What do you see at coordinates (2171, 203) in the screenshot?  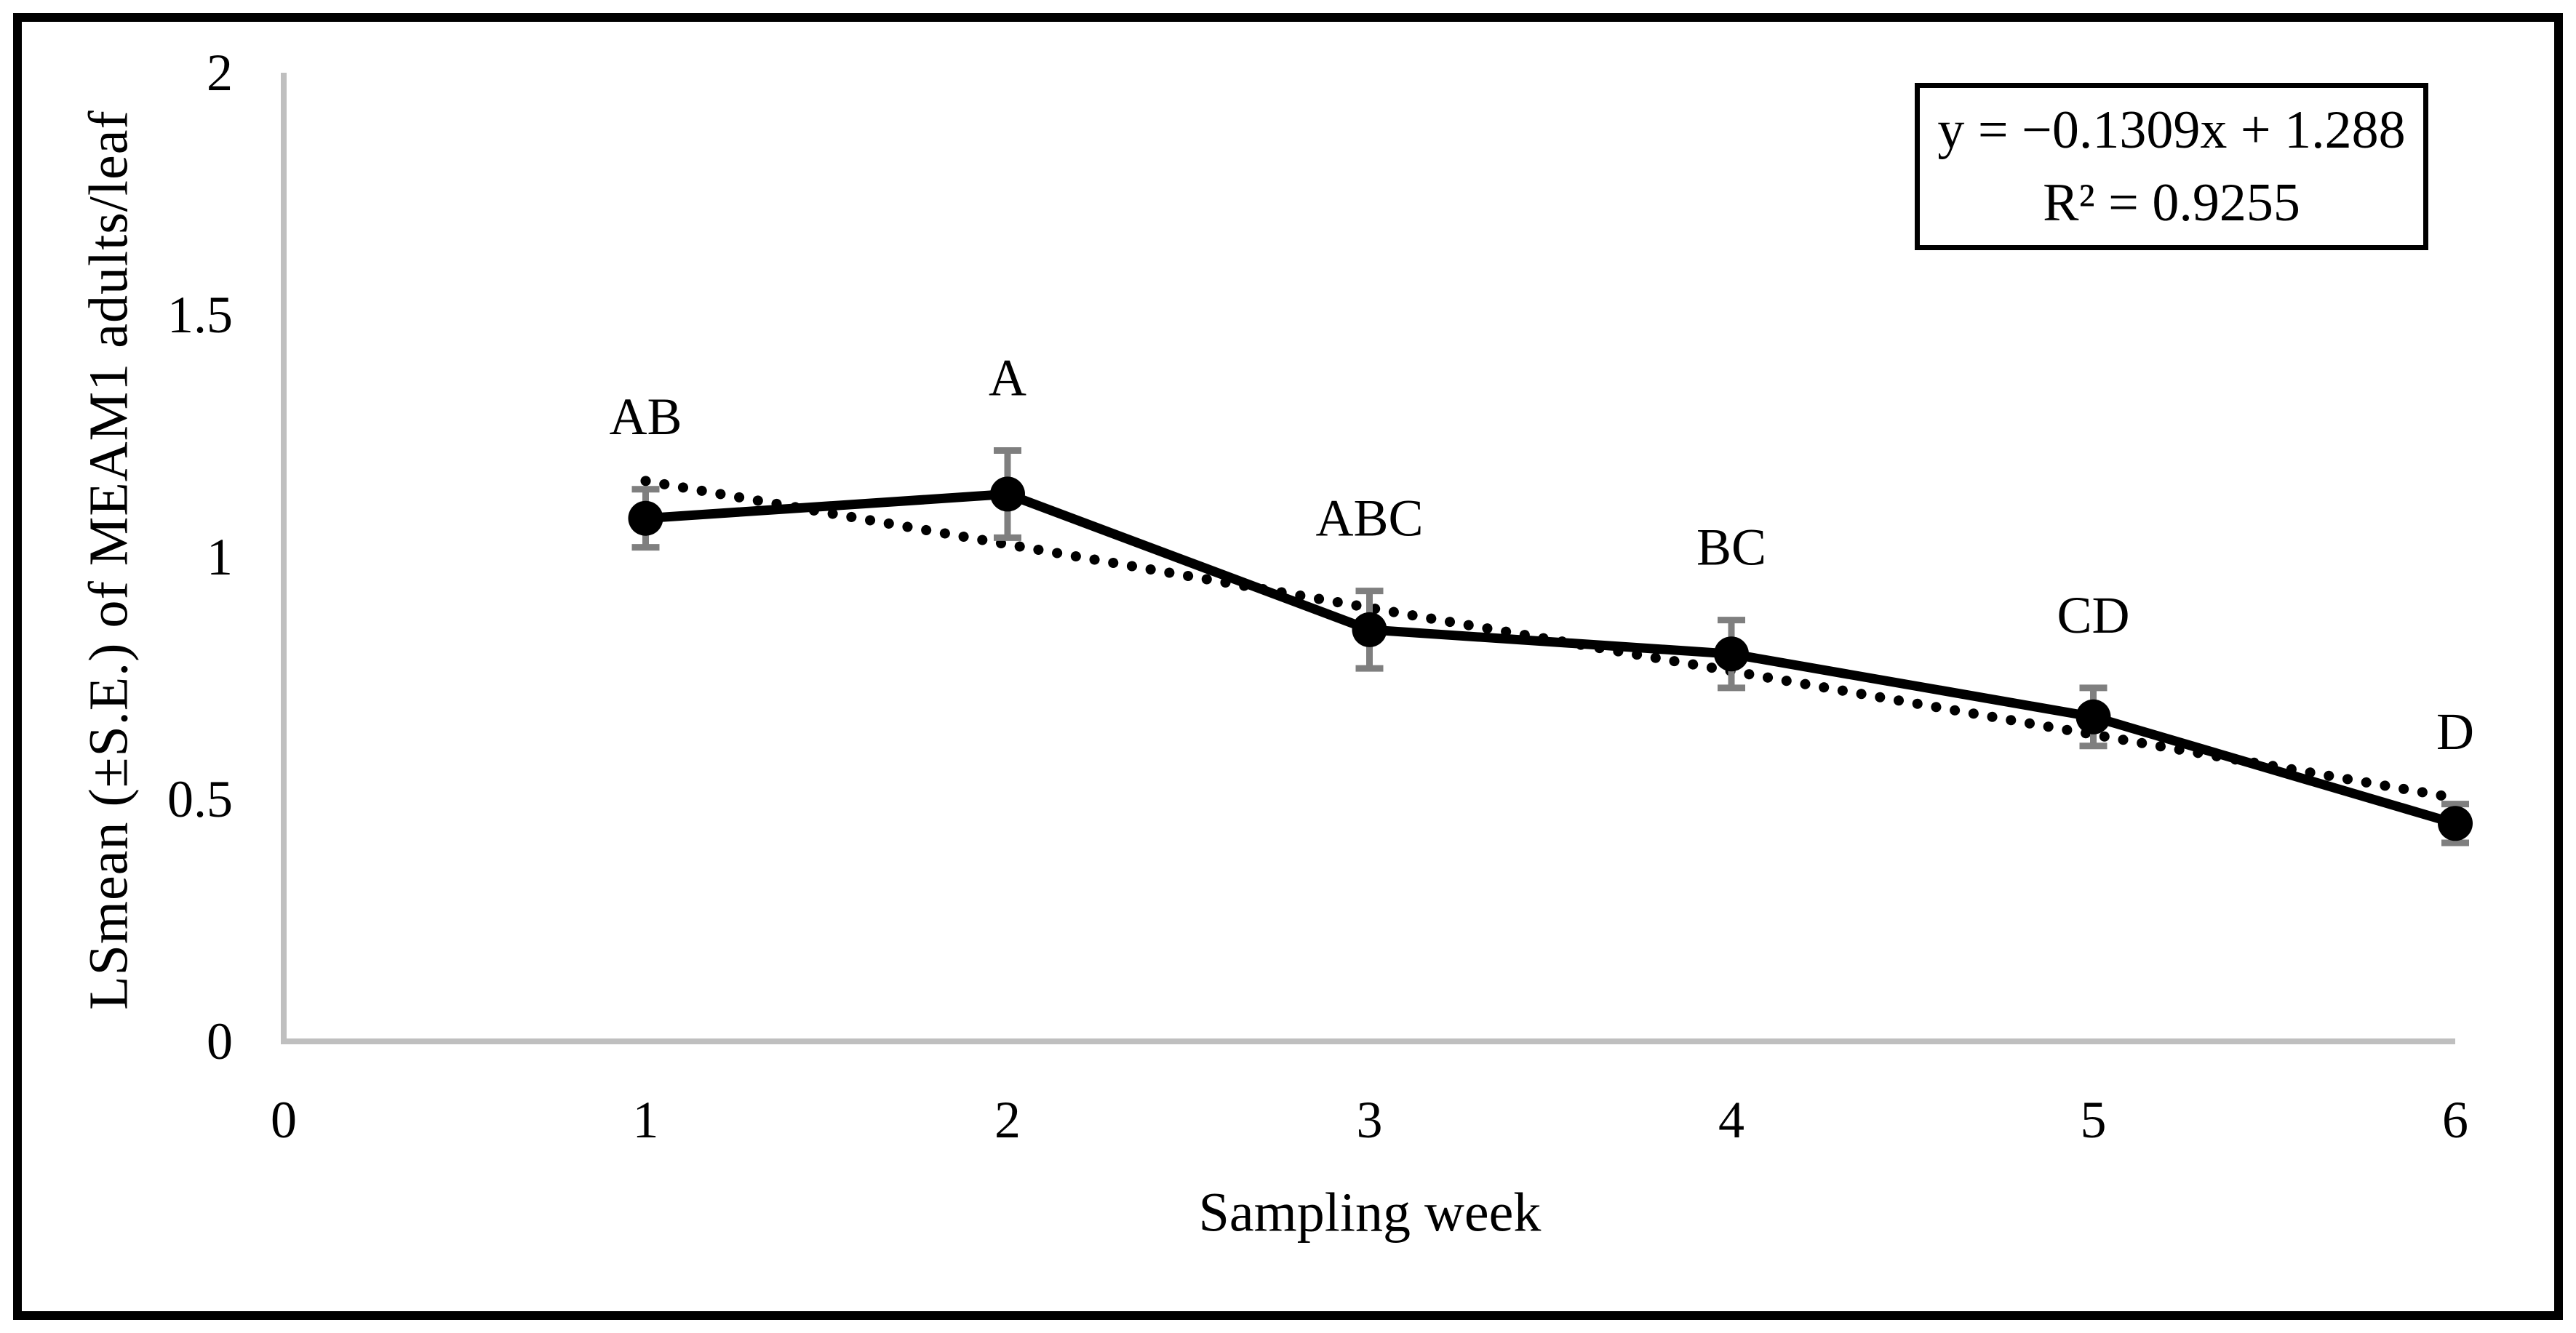 I see `trendline-r-squared: R² = 0.9255` at bounding box center [2171, 203].